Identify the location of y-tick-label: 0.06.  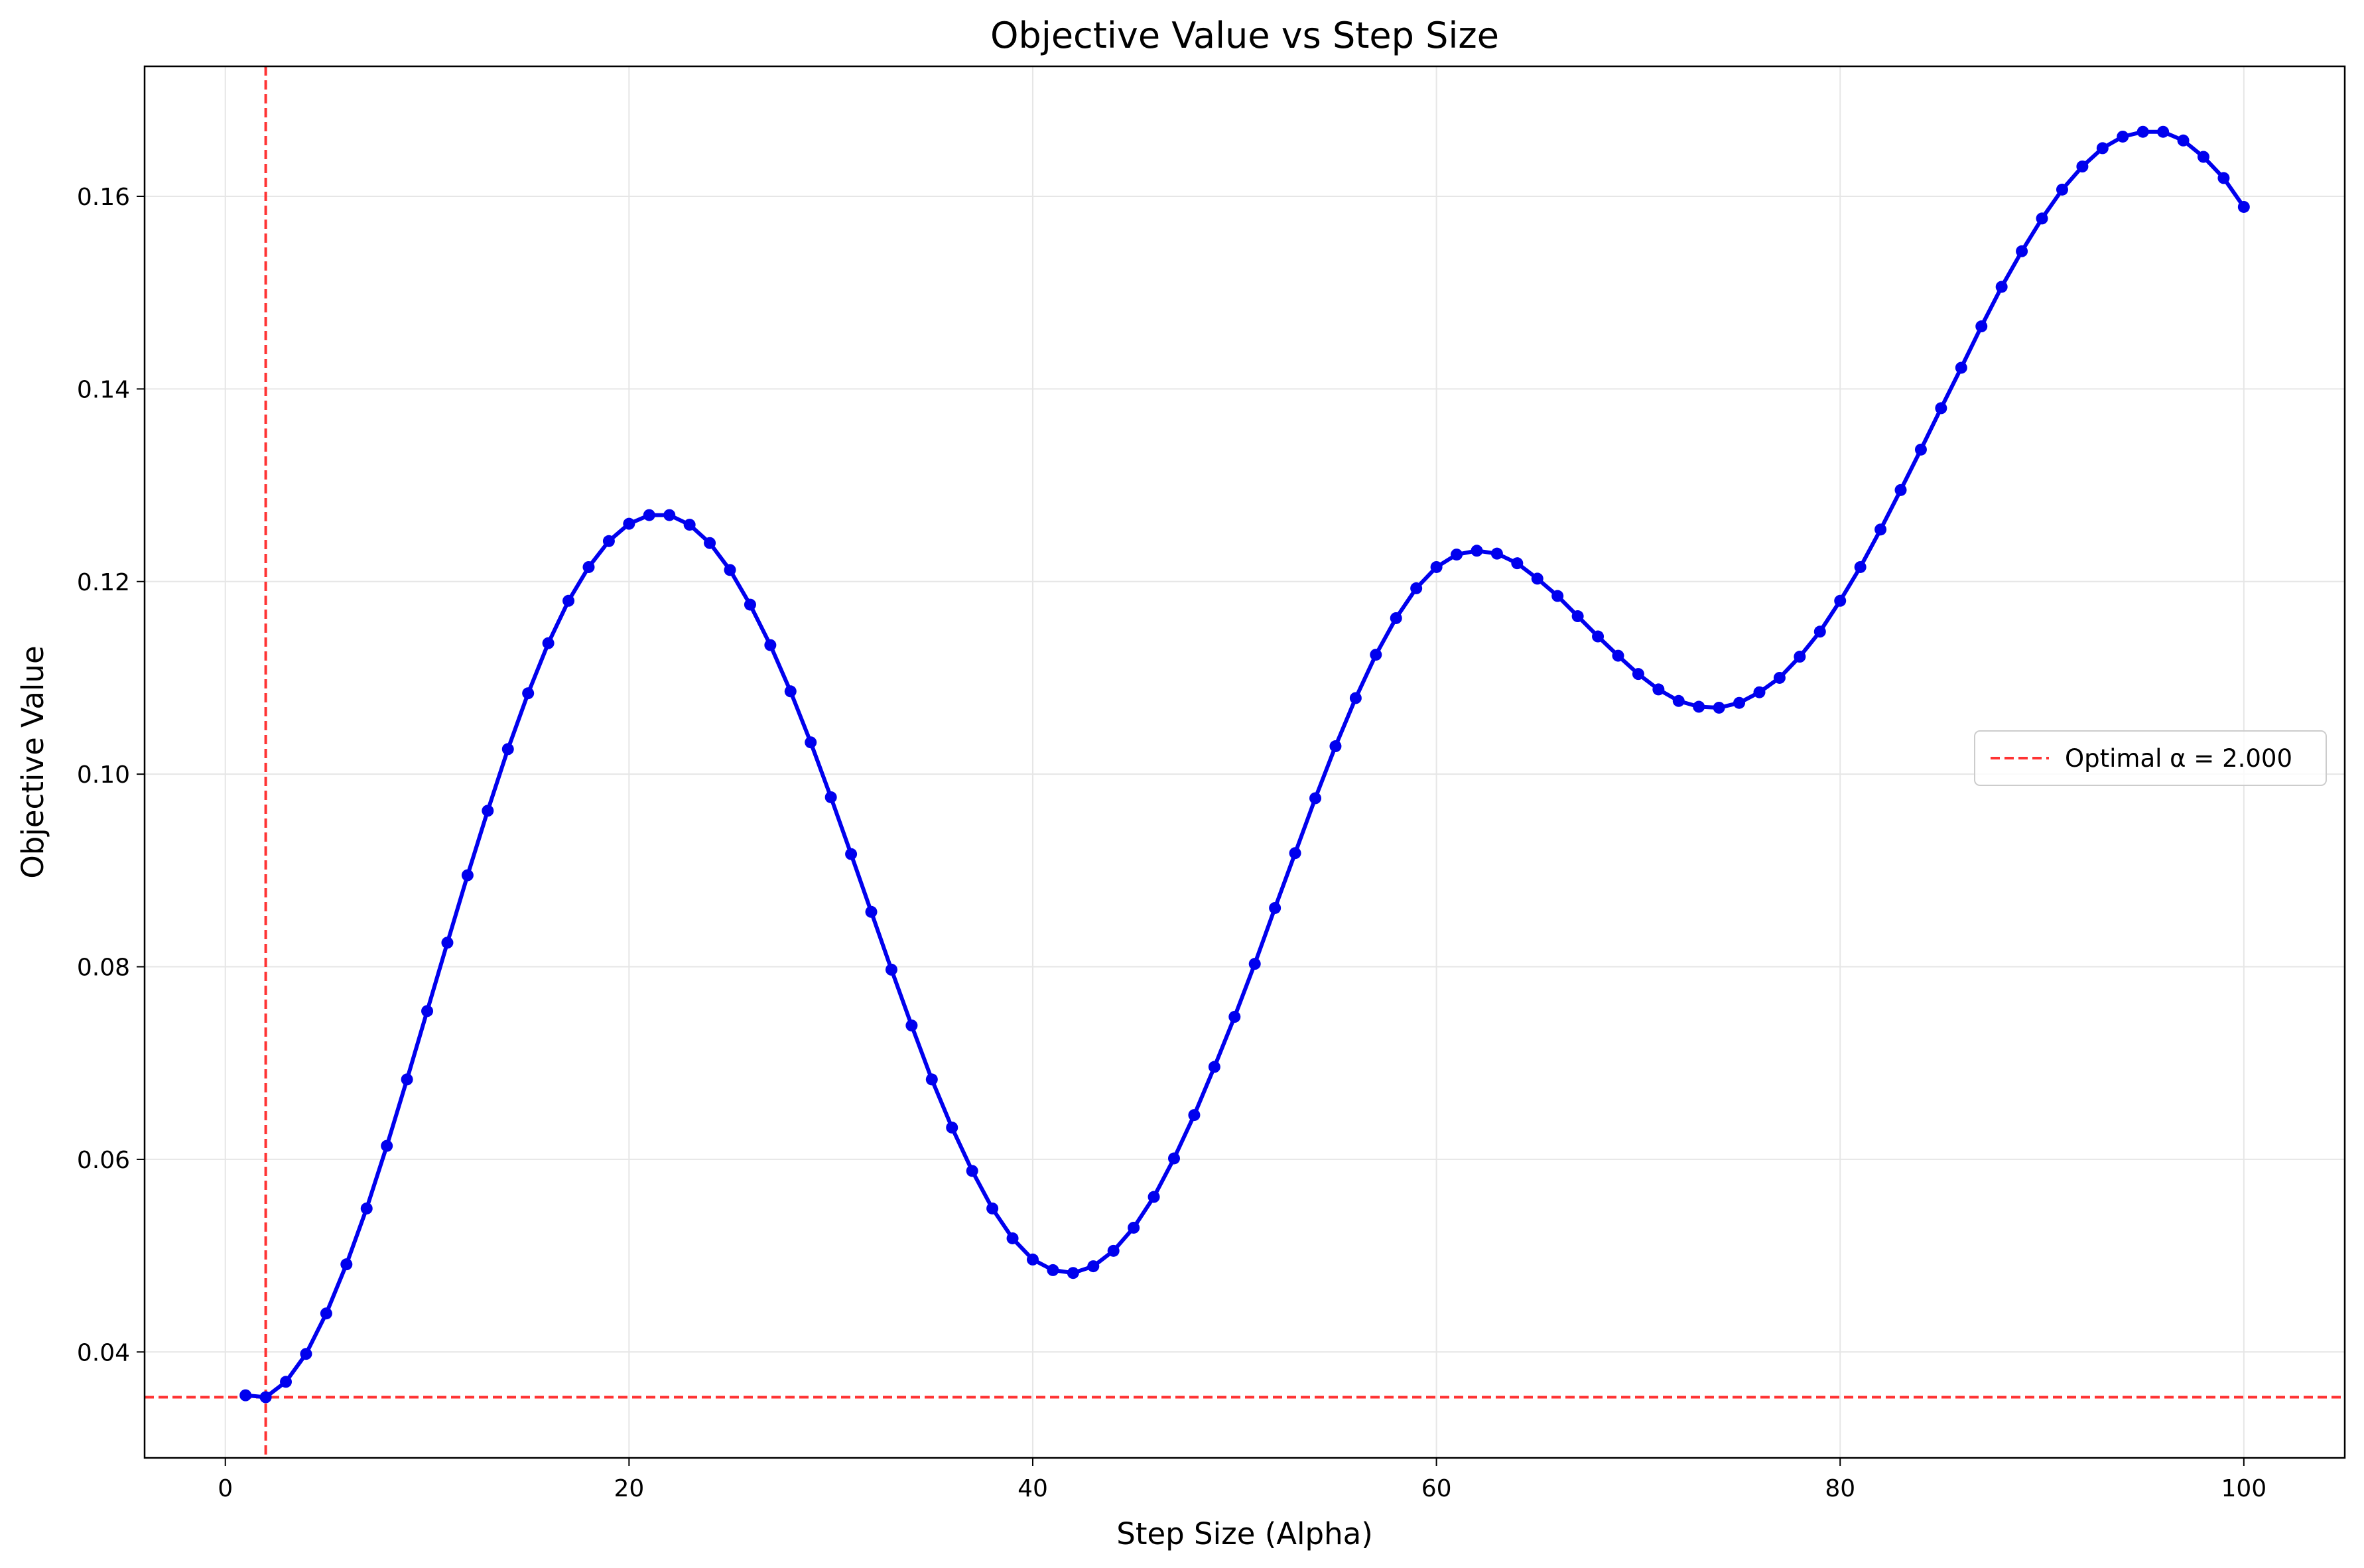
(103, 1160).